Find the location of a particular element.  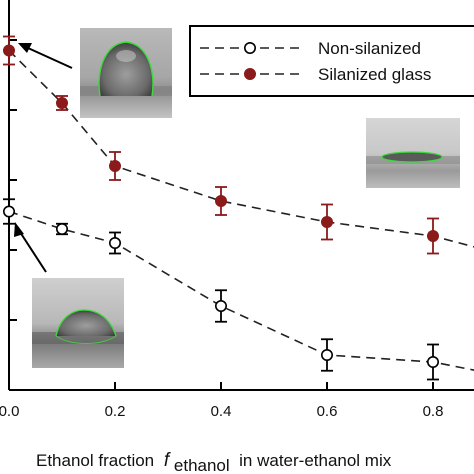

x-axis-label-text: Ethanol fraction is located at coordinates (95, 460).